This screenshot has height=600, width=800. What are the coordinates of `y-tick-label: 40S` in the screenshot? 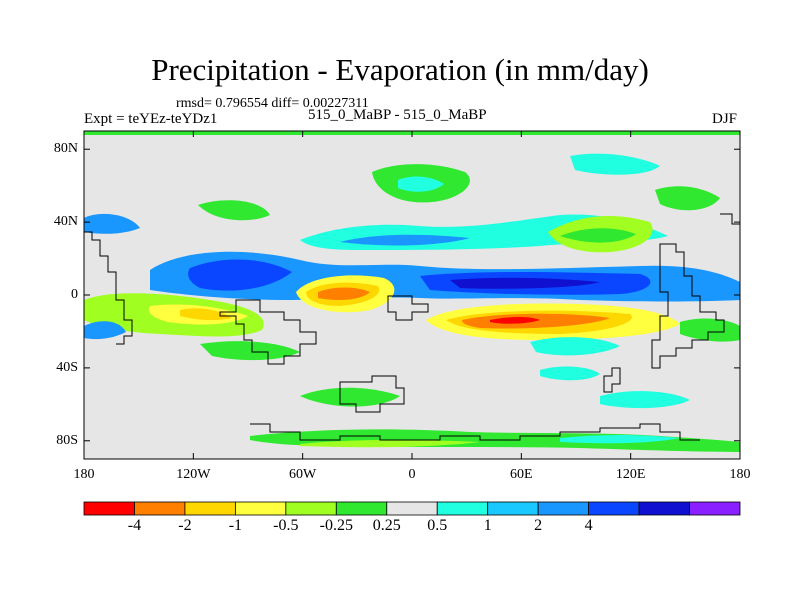 It's located at (67, 367).